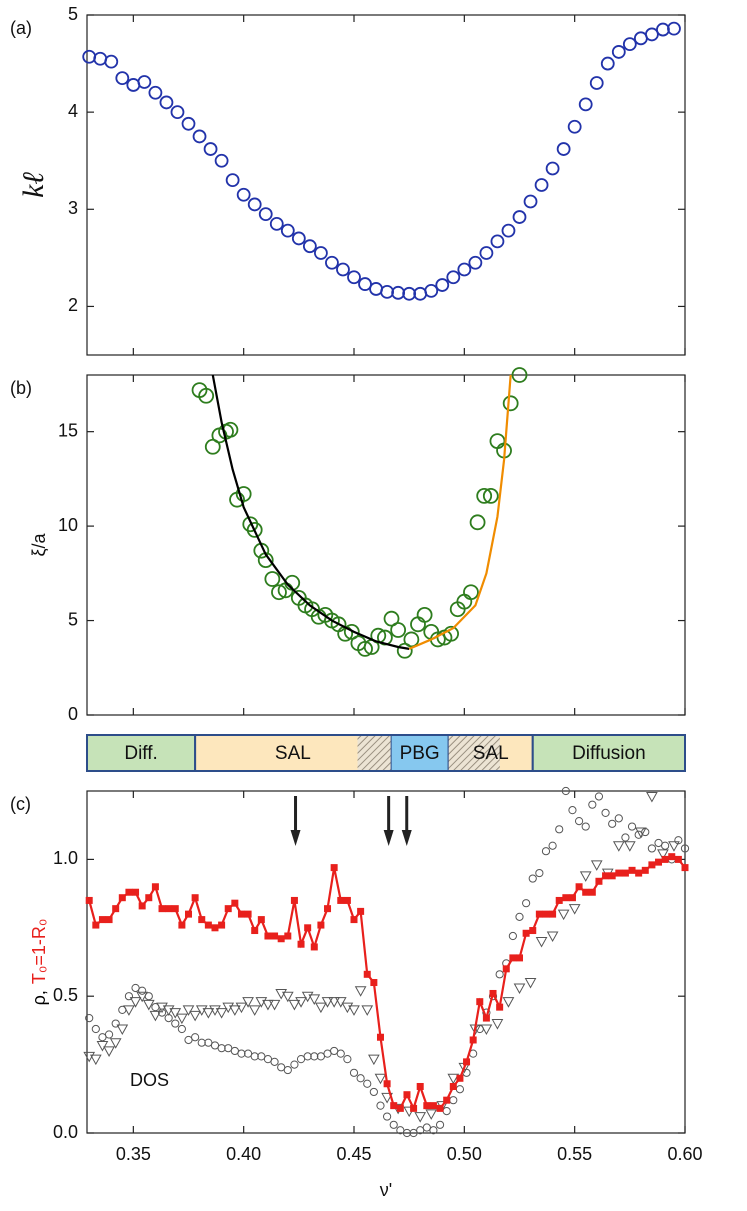 The width and height of the screenshot is (747, 1211). I want to click on y-tick-label: 0.5, so click(65, 995).